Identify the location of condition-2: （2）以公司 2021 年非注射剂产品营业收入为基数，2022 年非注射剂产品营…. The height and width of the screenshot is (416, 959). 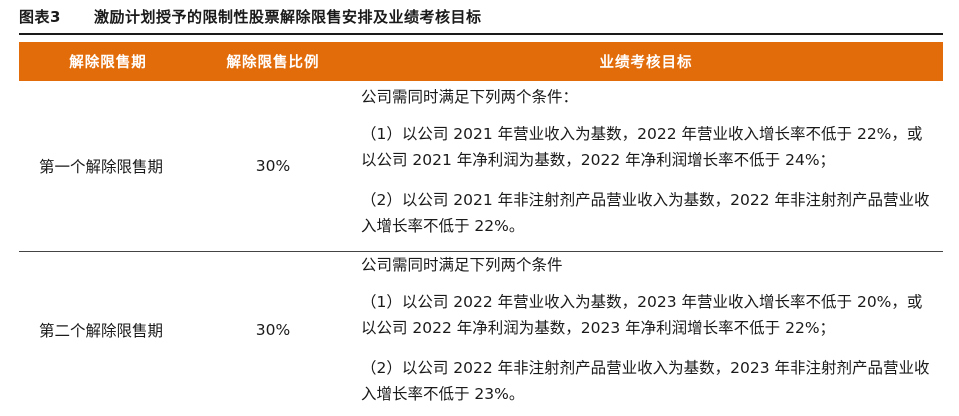
(645, 213).